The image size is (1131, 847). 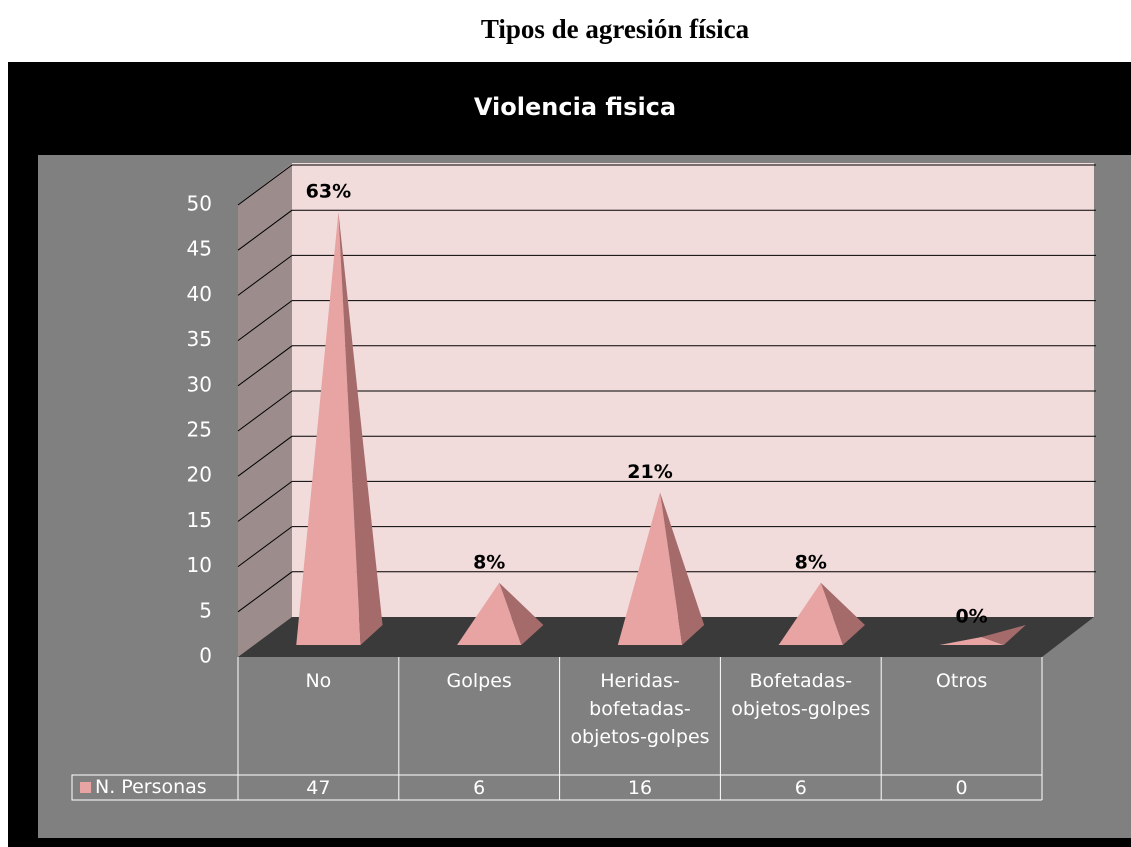 What do you see at coordinates (199, 565) in the screenshot?
I see `y-tick-label: 10` at bounding box center [199, 565].